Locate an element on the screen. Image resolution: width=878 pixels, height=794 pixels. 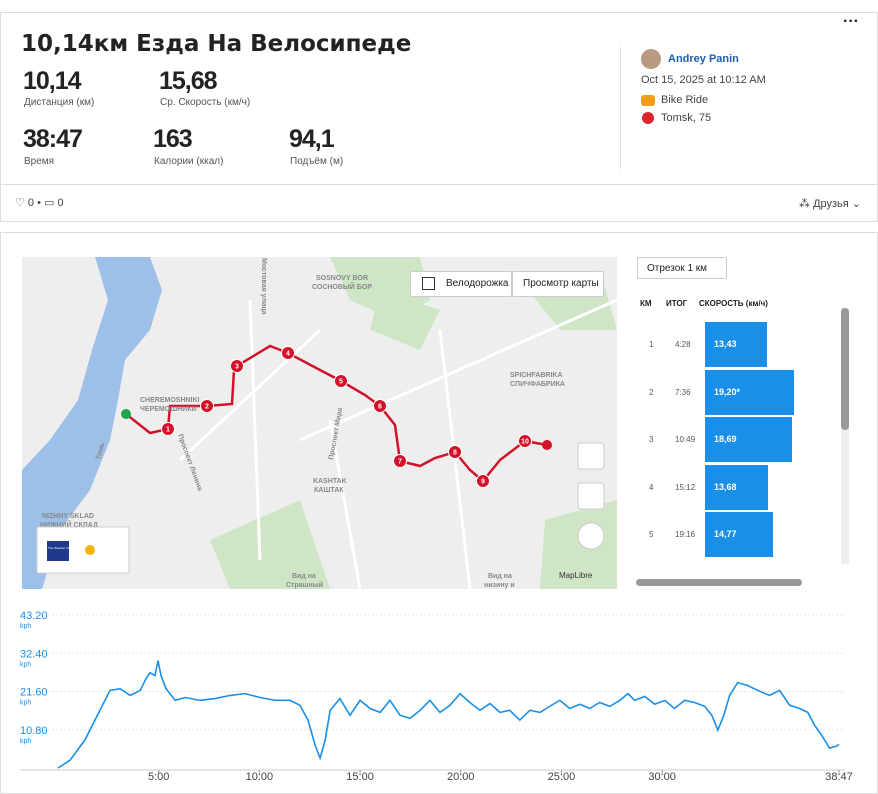
bike-lane-label: Велодорожка is located at coordinates (477, 283).